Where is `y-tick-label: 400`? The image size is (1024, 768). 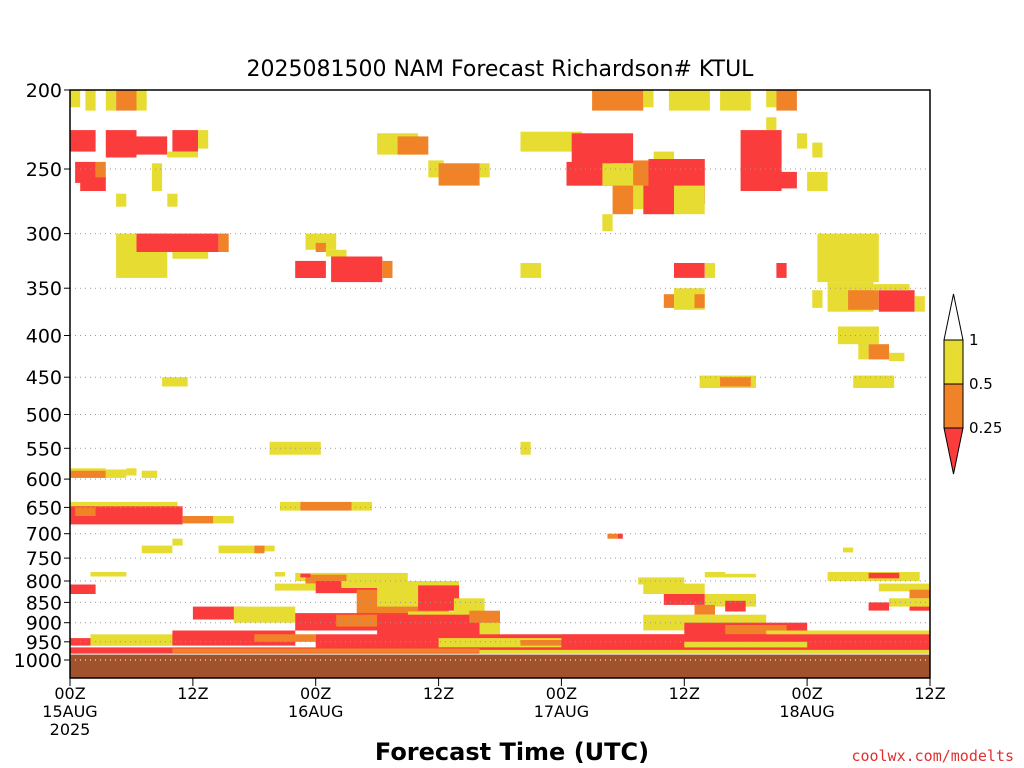 y-tick-label: 400 is located at coordinates (44, 337).